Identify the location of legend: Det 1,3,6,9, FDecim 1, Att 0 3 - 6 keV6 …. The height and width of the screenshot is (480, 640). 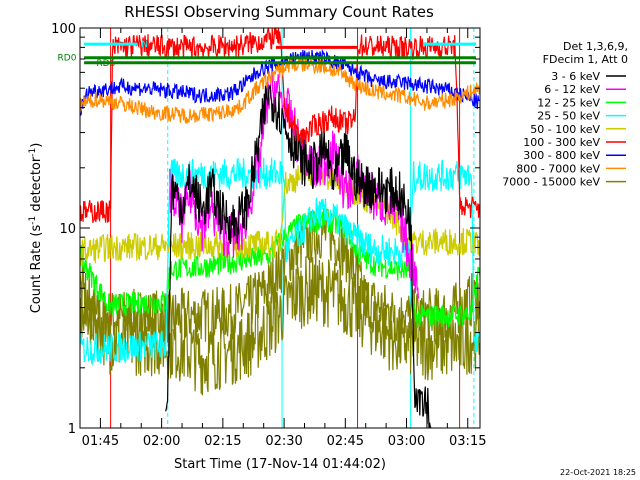
(565, 114).